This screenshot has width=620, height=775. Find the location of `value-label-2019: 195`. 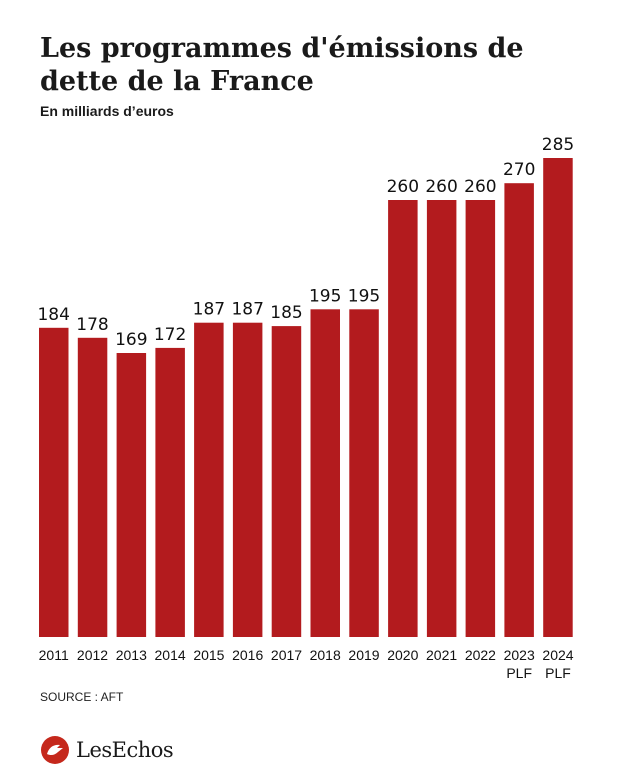

value-label-2019: 195 is located at coordinates (364, 296).